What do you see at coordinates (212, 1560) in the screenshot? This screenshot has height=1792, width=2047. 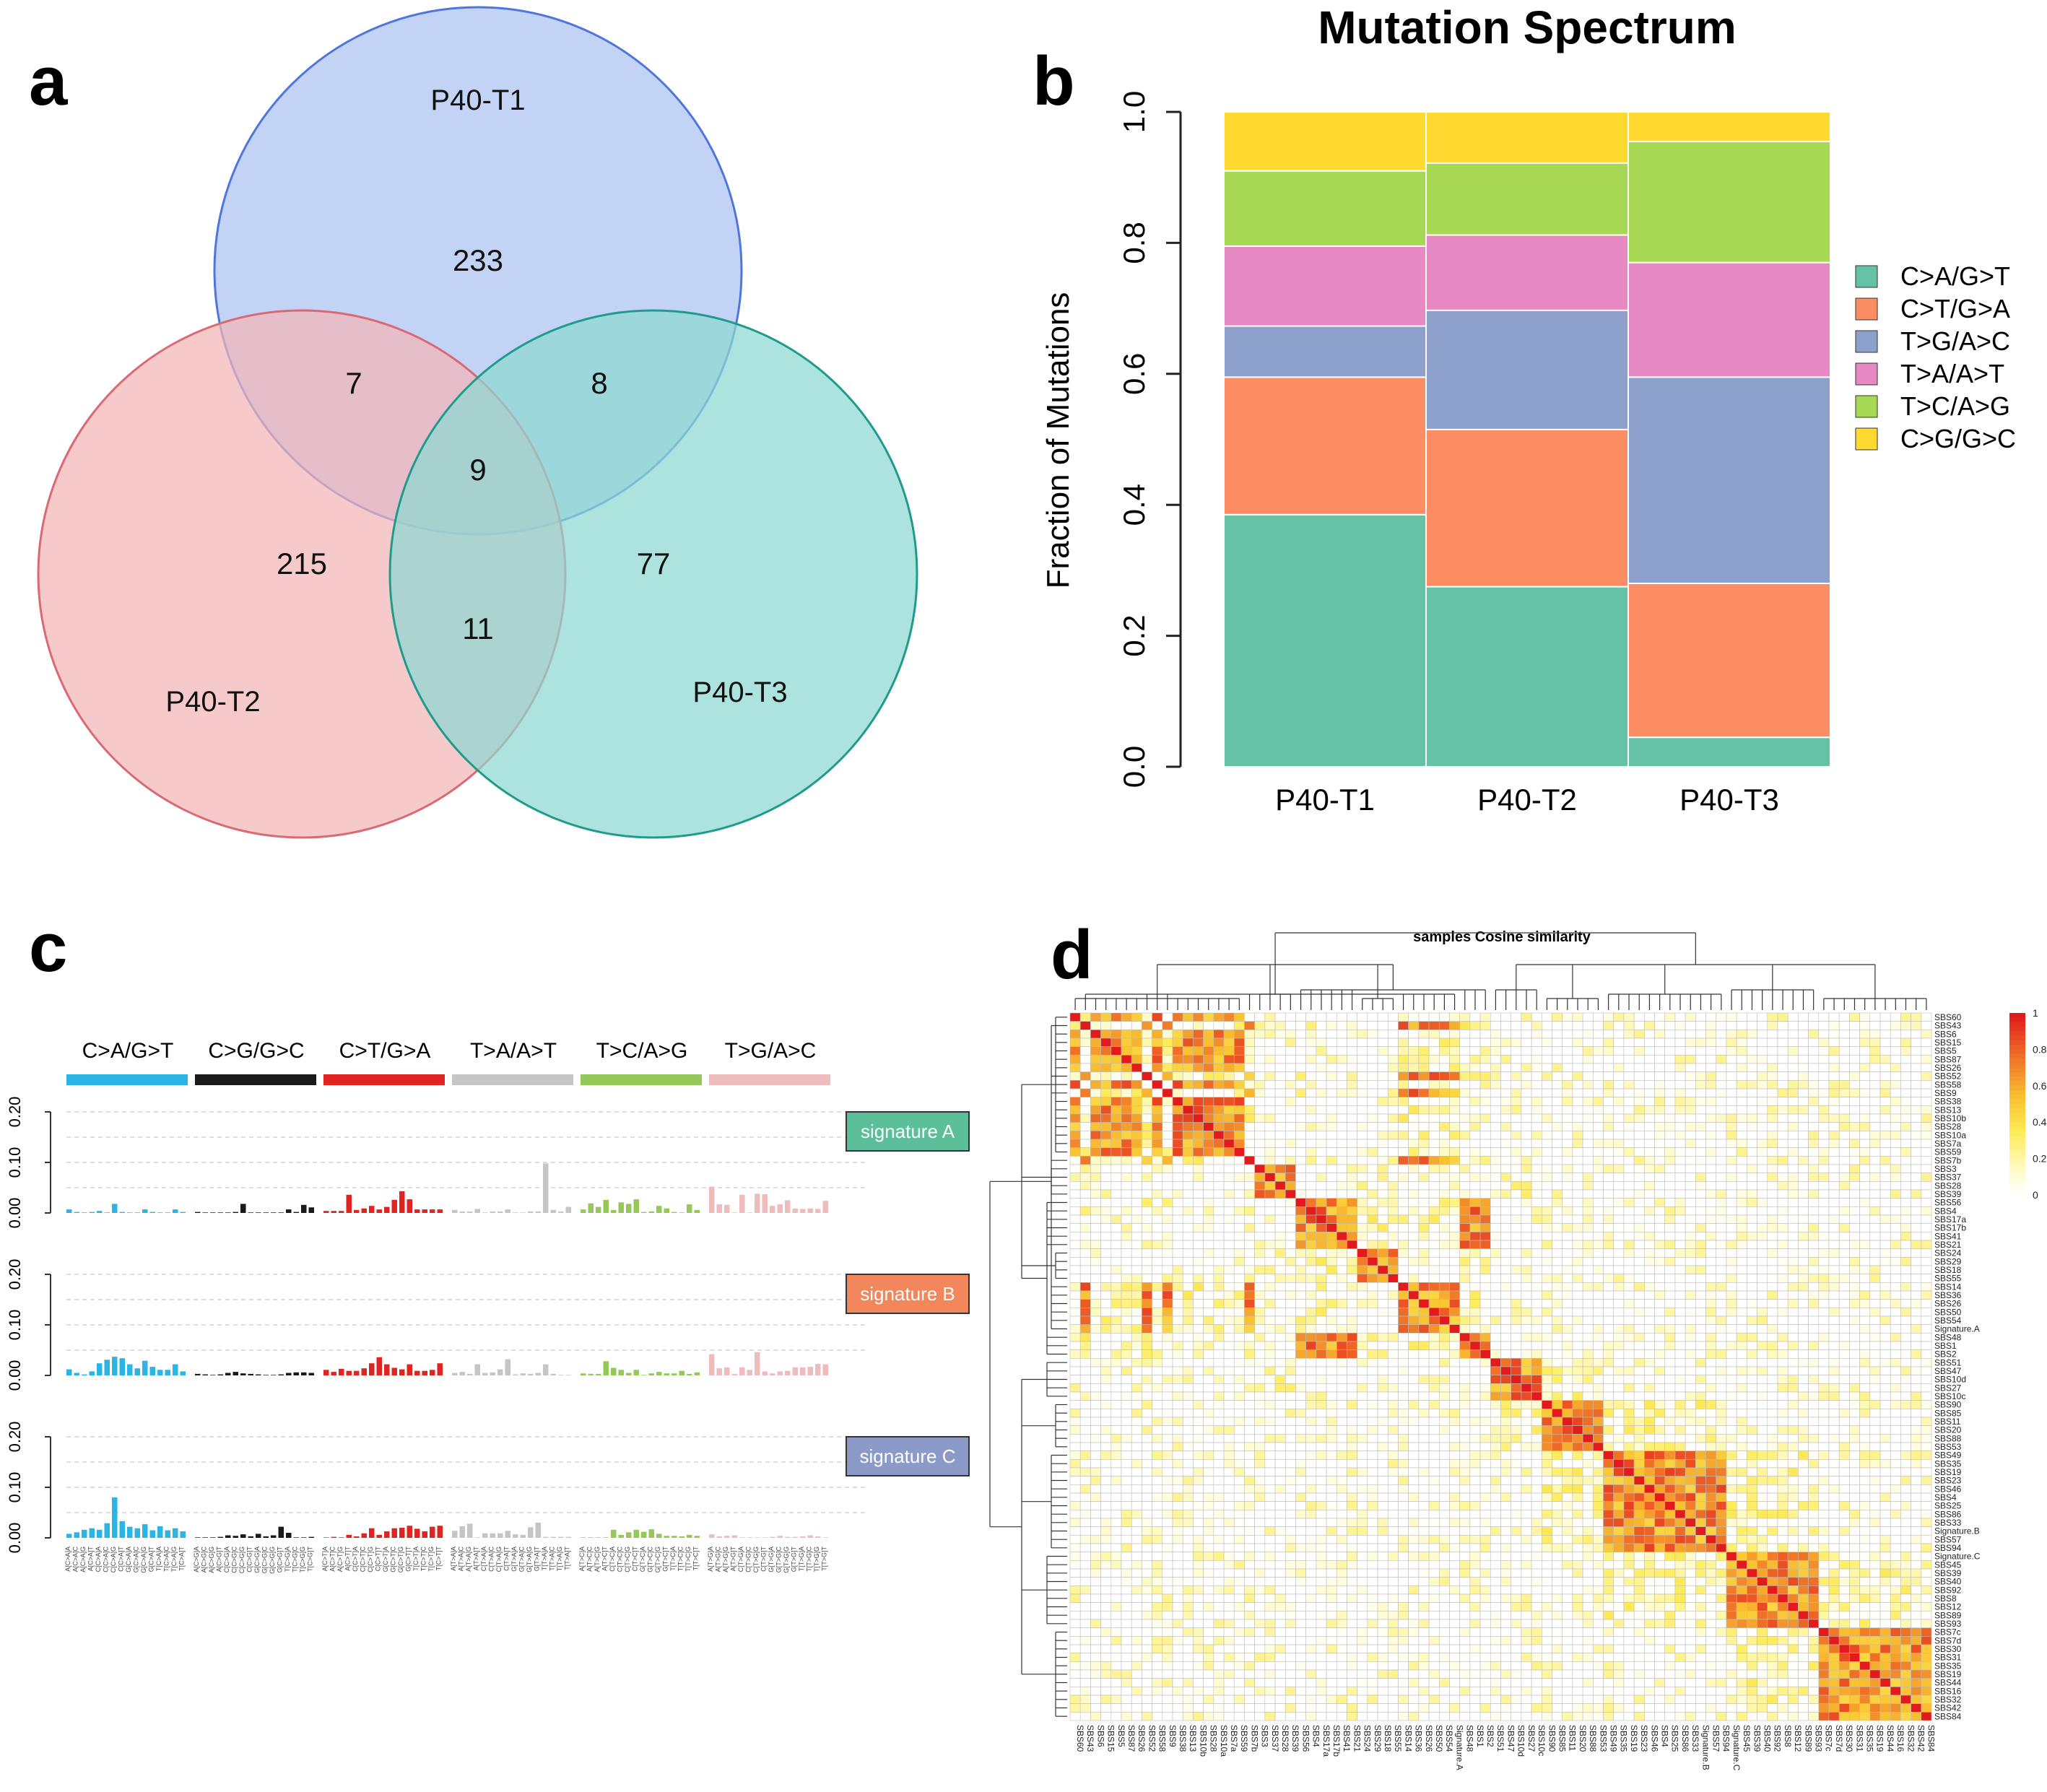 I see `chart-c-x-label: A[C>G]G` at bounding box center [212, 1560].